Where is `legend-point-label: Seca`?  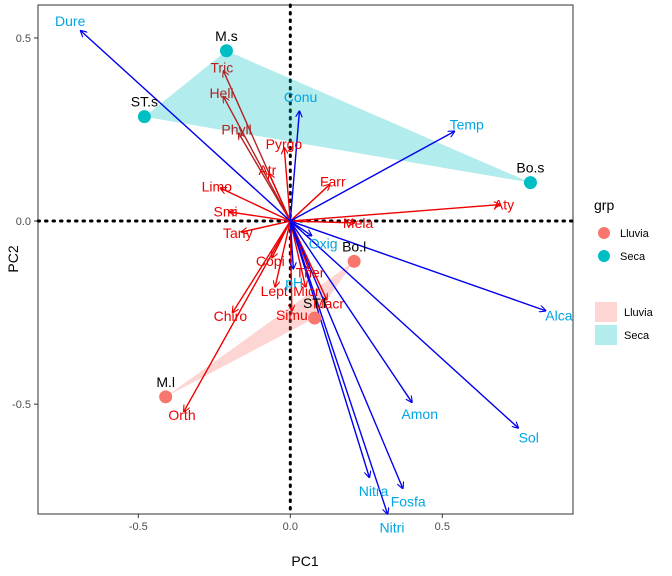 legend-point-label: Seca is located at coordinates (633, 257).